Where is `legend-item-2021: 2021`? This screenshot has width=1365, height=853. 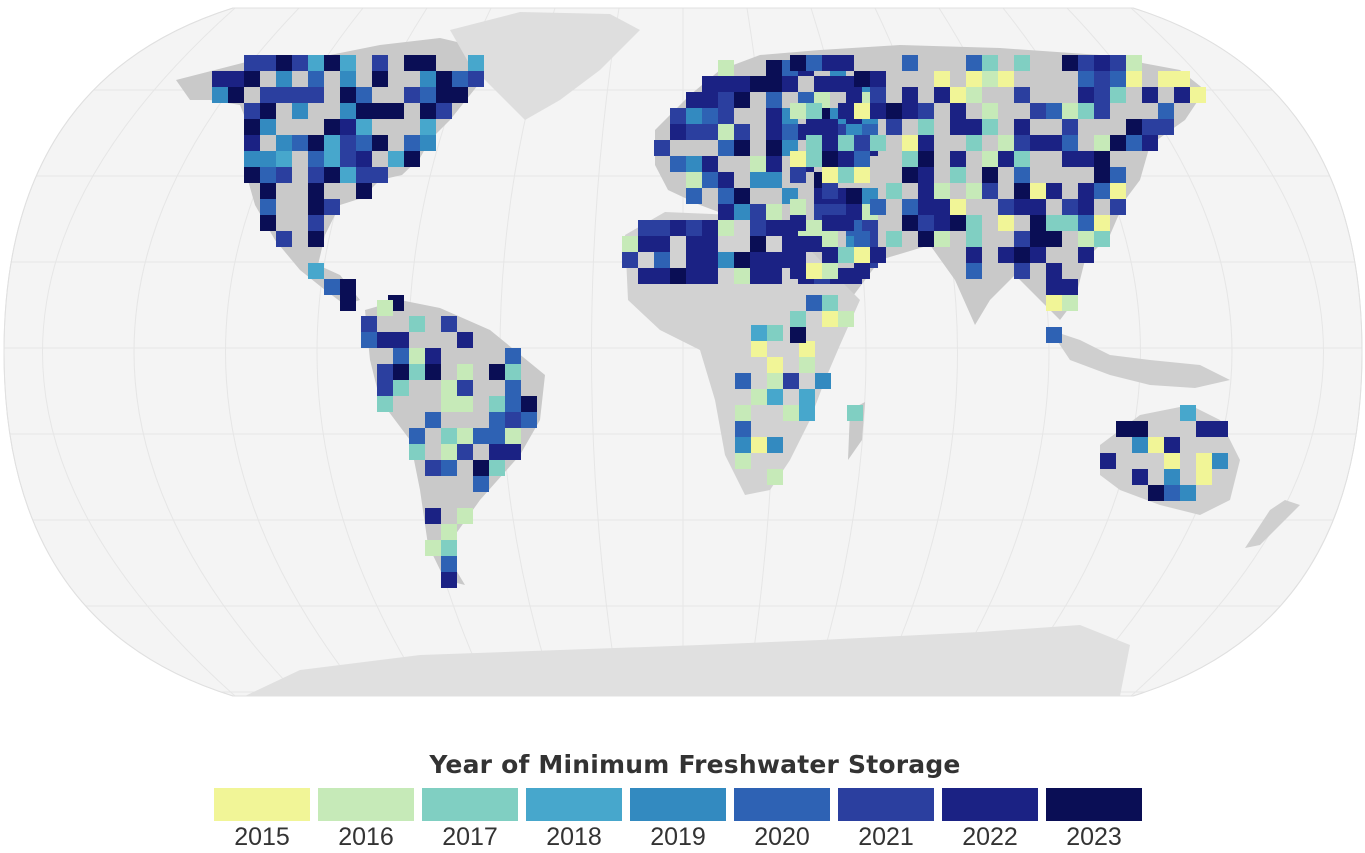
legend-item-2021: 2021 is located at coordinates (886, 819).